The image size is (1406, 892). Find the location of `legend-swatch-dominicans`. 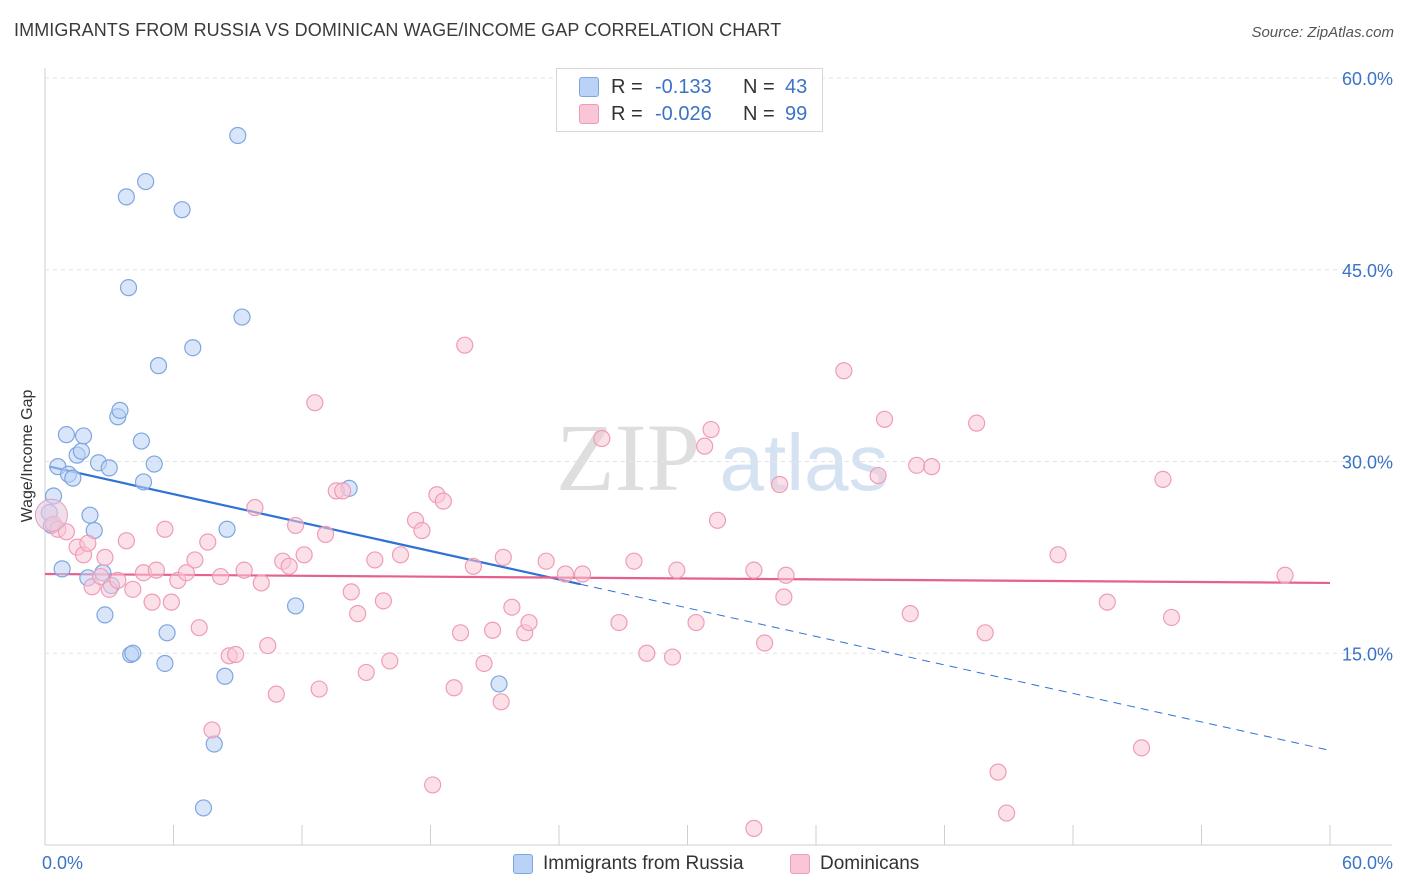

legend-swatch-dominicans is located at coordinates (800, 864).